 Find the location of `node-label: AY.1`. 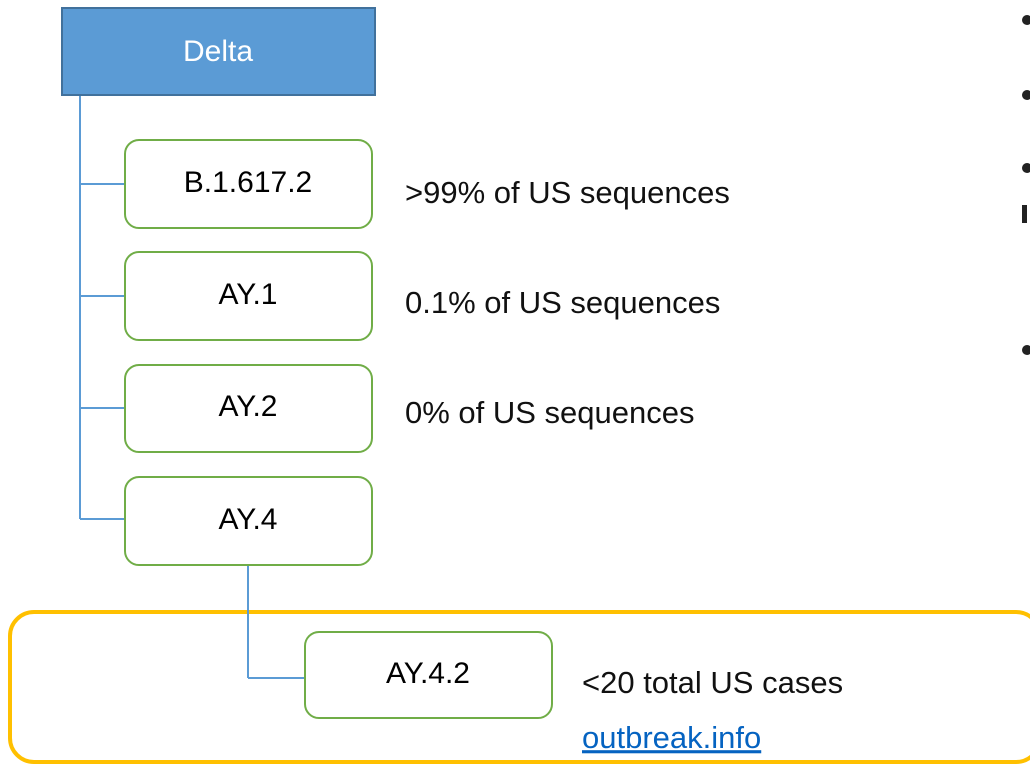

node-label: AY.1 is located at coordinates (248, 294).